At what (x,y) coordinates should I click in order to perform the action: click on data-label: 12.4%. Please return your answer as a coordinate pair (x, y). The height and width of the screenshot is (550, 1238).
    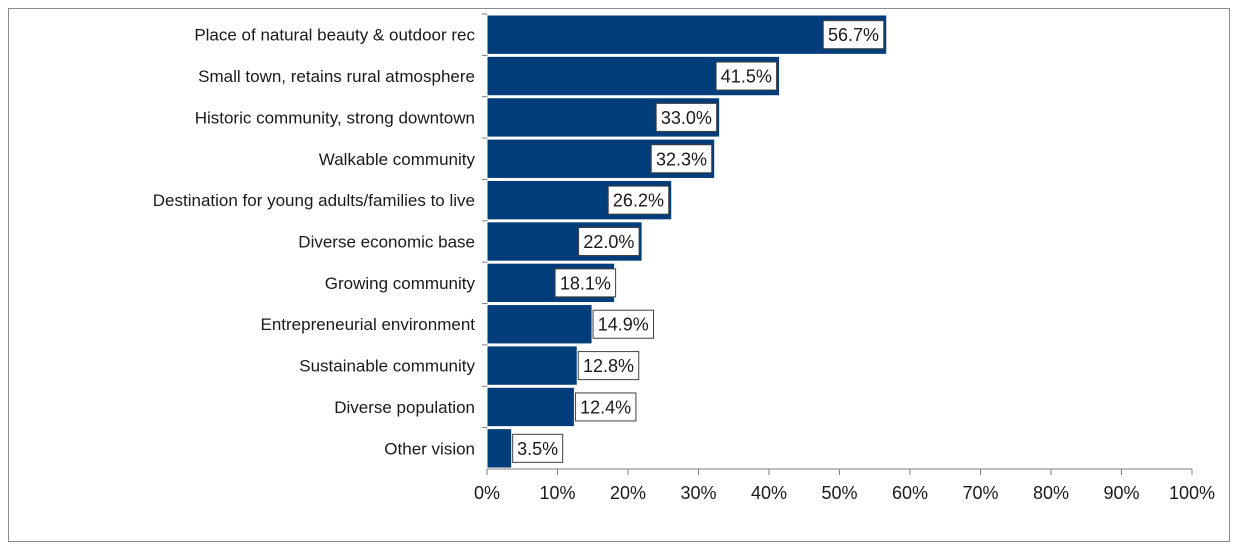
    Looking at the image, I should click on (605, 407).